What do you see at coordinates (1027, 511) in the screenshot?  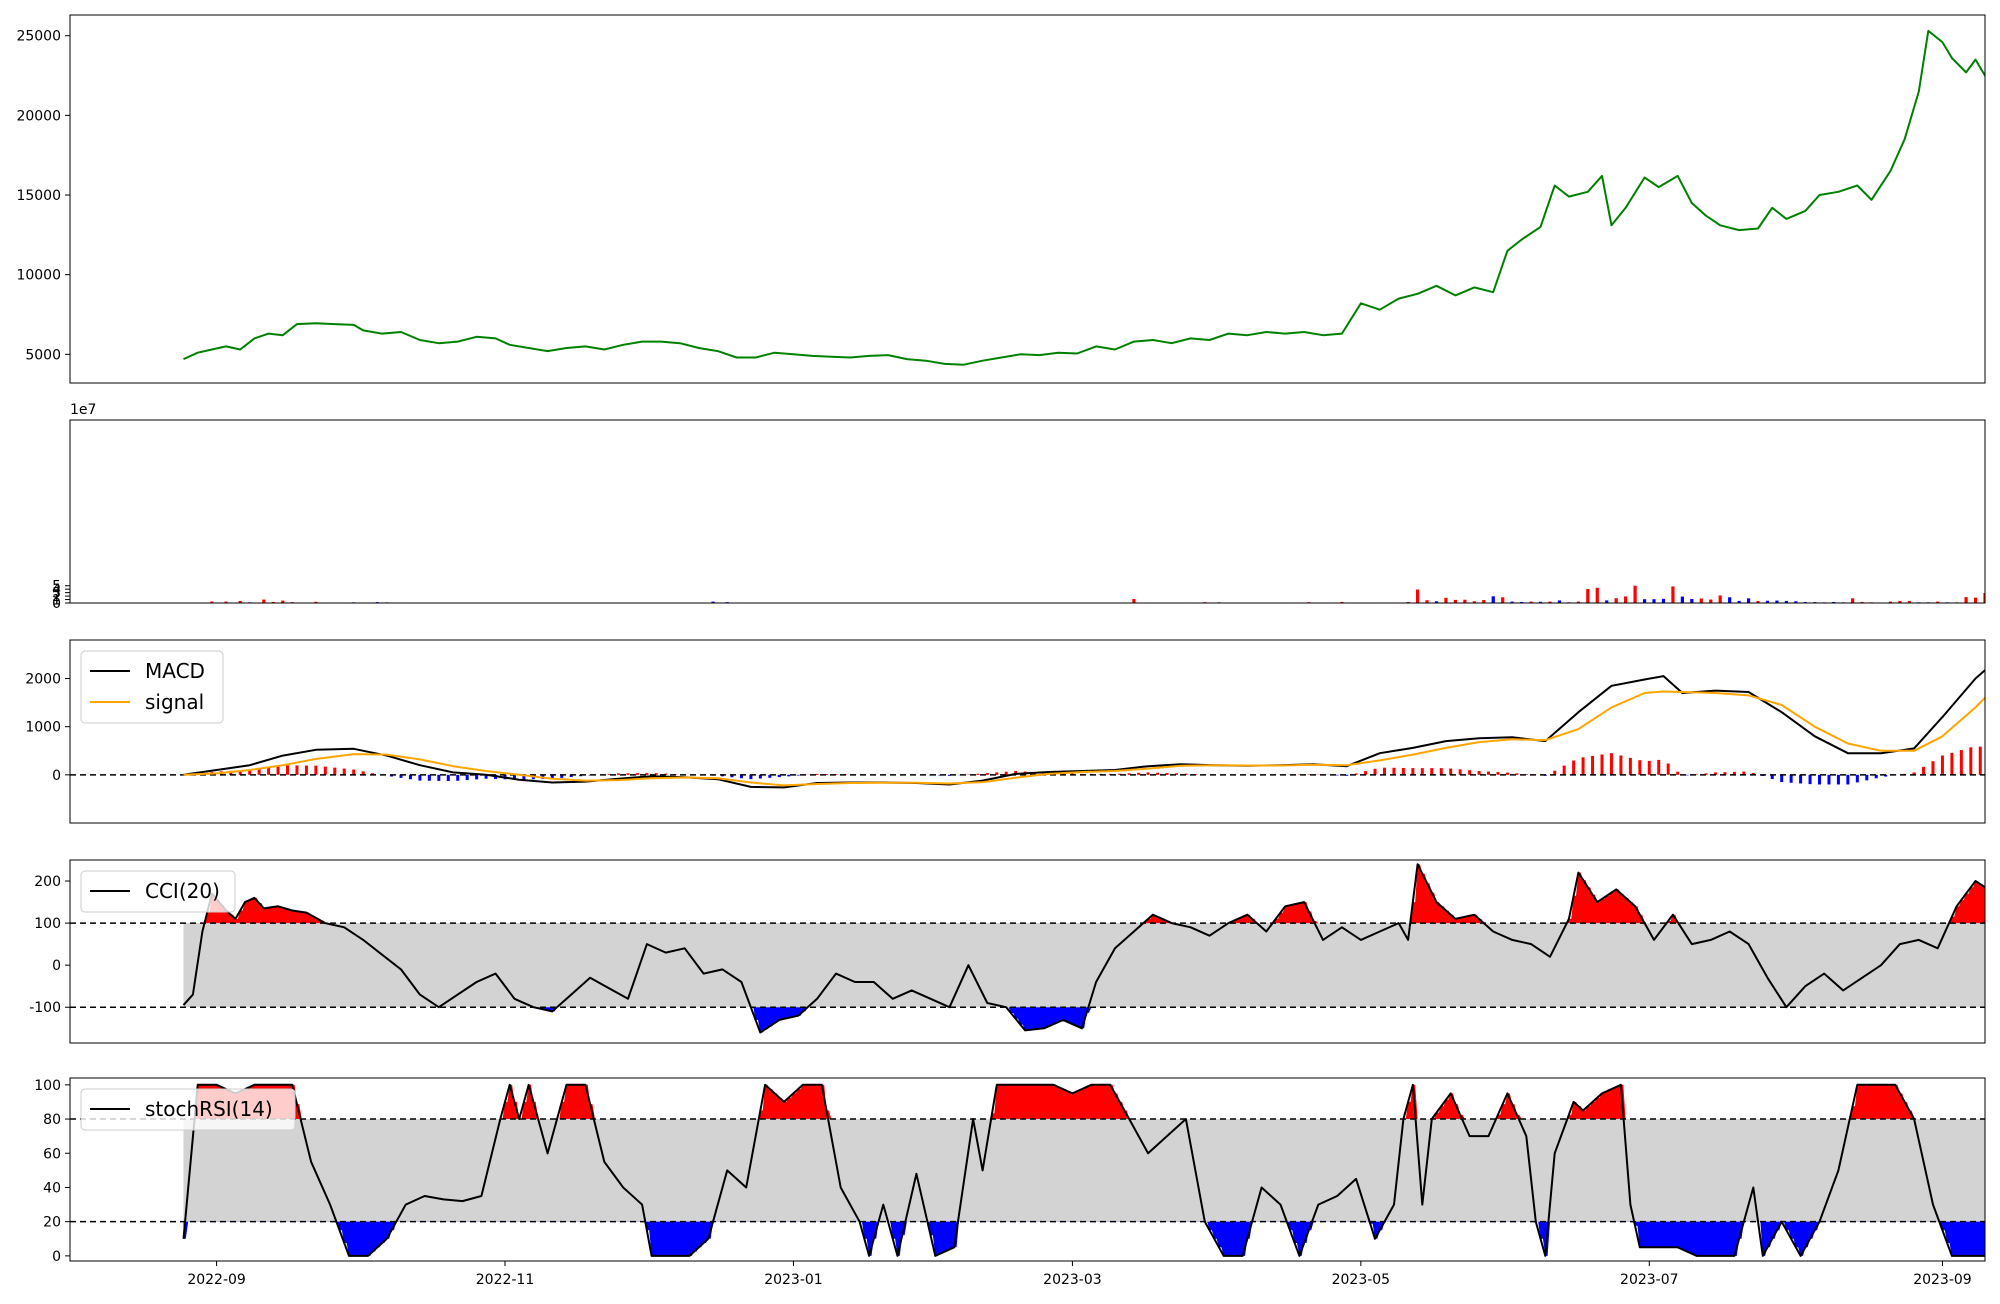 I see `axes-frame` at bounding box center [1027, 511].